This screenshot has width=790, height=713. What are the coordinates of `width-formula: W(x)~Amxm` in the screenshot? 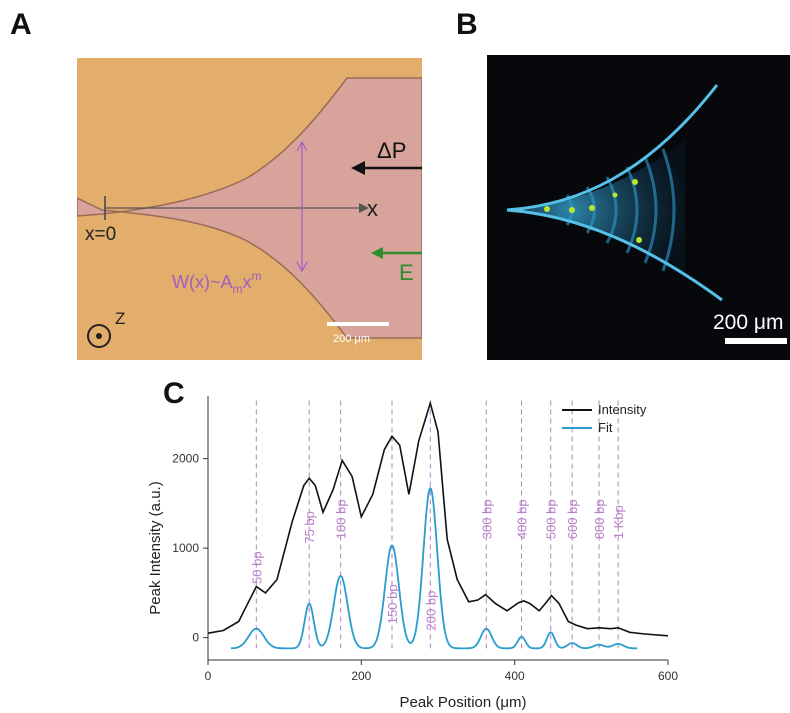 It's located at (217, 282).